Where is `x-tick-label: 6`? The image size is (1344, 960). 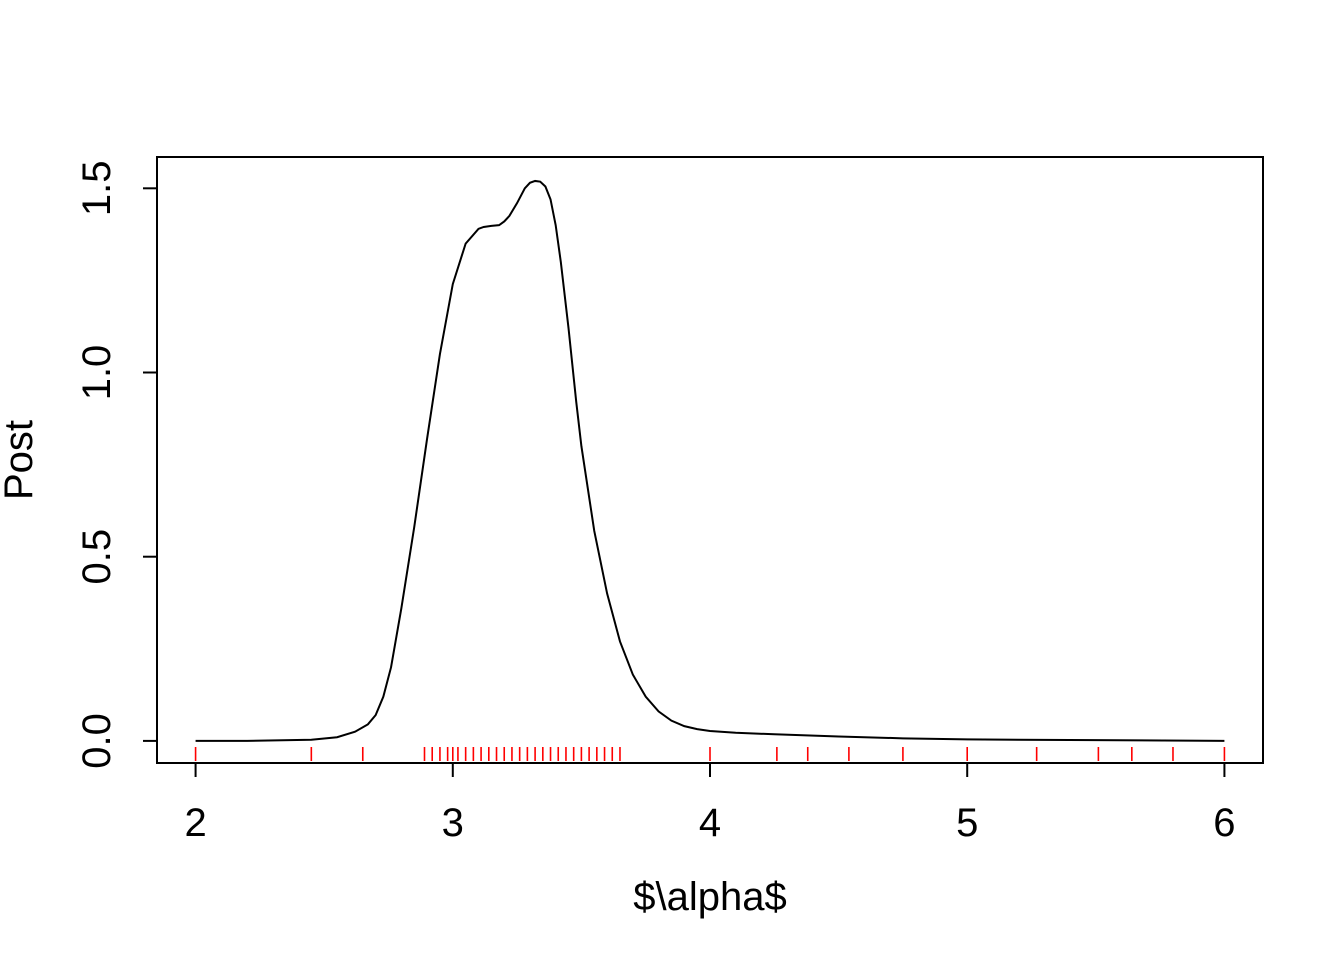 x-tick-label: 6 is located at coordinates (1224, 823).